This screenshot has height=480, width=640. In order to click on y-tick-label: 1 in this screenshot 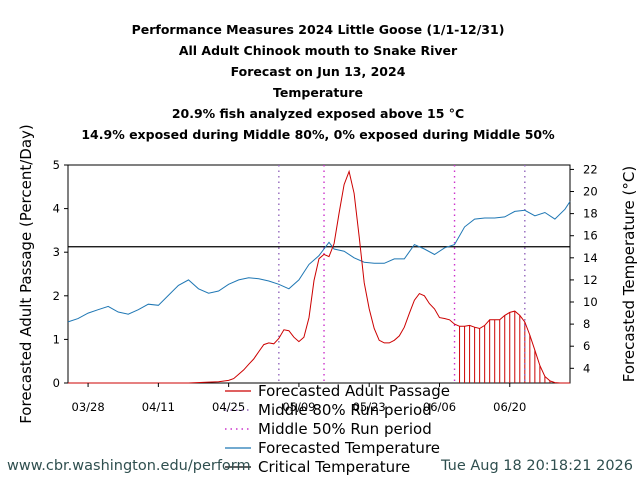, I will do `click(56, 339)`.